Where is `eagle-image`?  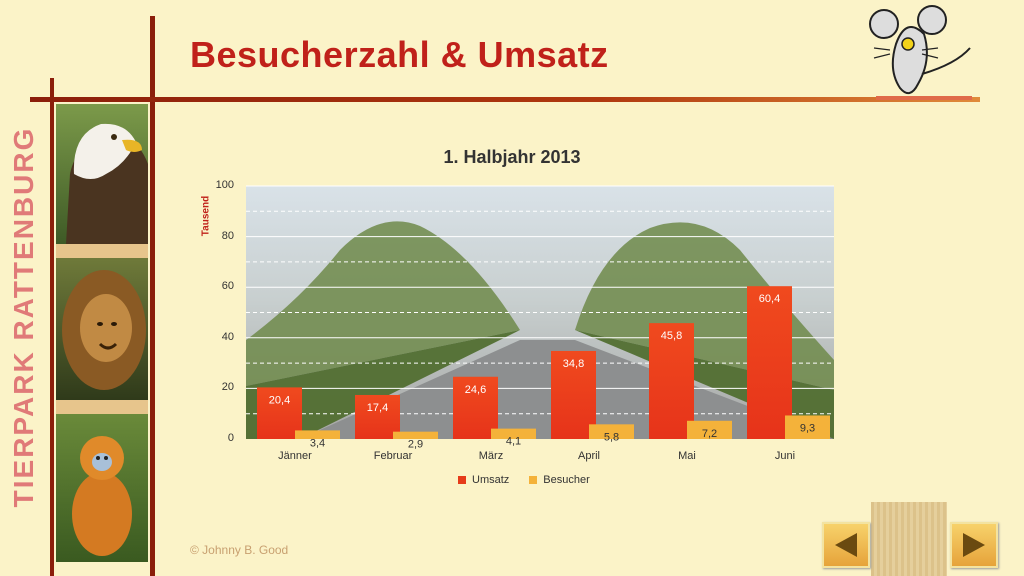 eagle-image is located at coordinates (102, 174).